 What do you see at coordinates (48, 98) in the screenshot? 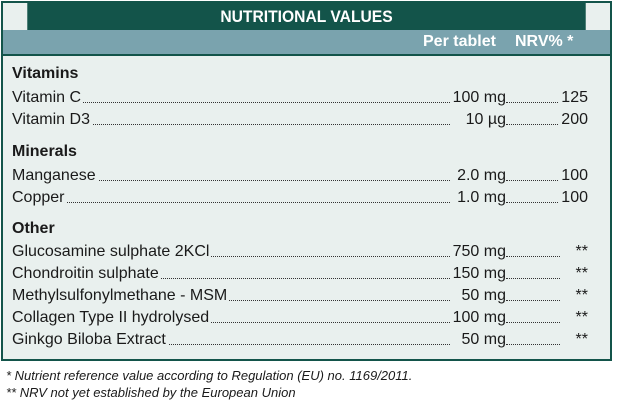
I see `row-name: Vitamin C` at bounding box center [48, 98].